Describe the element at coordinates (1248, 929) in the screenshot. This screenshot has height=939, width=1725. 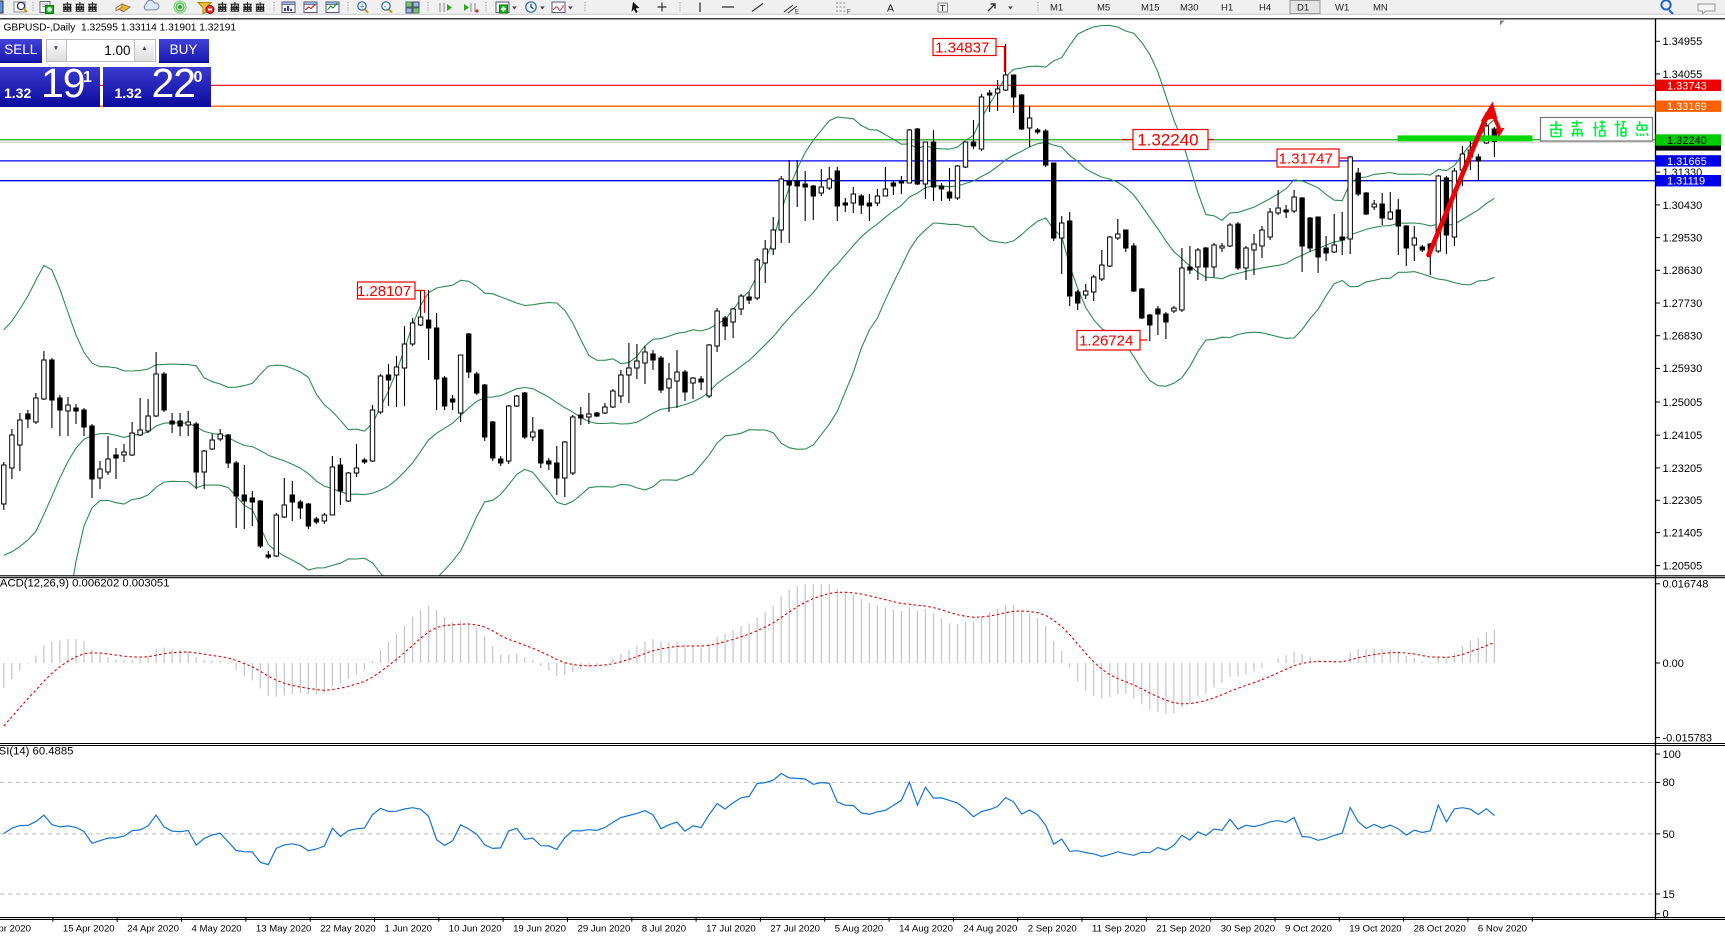
I see `svg-text: 30 Sep 2020` at that location.